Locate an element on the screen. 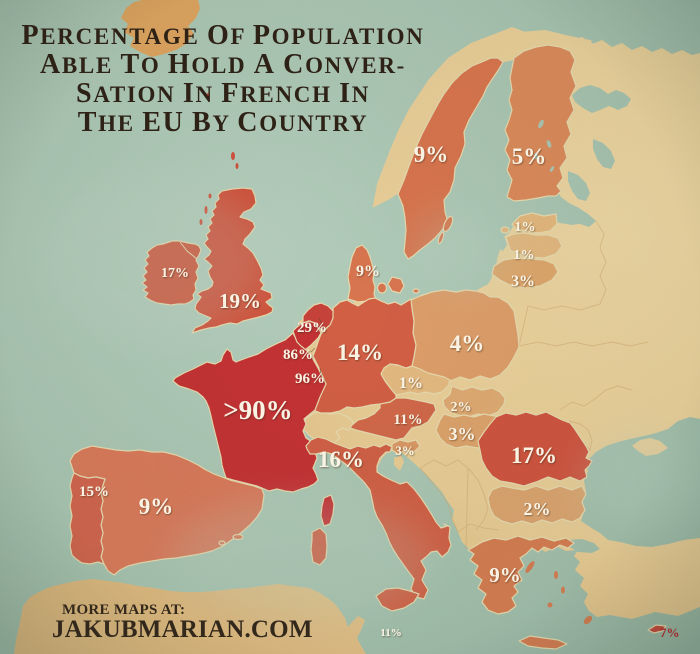 The width and height of the screenshot is (700, 654). svg-text: 14% is located at coordinates (360, 352).